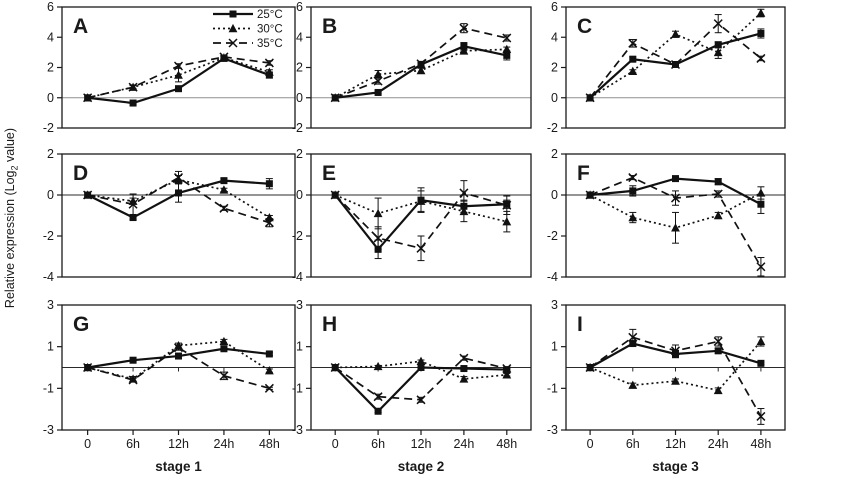 The height and width of the screenshot is (484, 845). What do you see at coordinates (675, 215) in the screenshot?
I see `plot-frame` at bounding box center [675, 215].